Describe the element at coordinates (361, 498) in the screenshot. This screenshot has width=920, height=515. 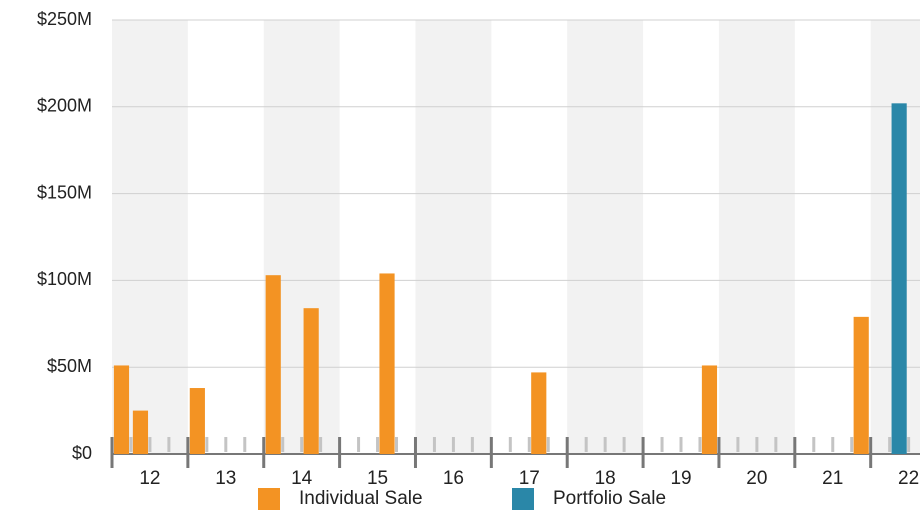
I see `legend-label: Individual Sale` at that location.